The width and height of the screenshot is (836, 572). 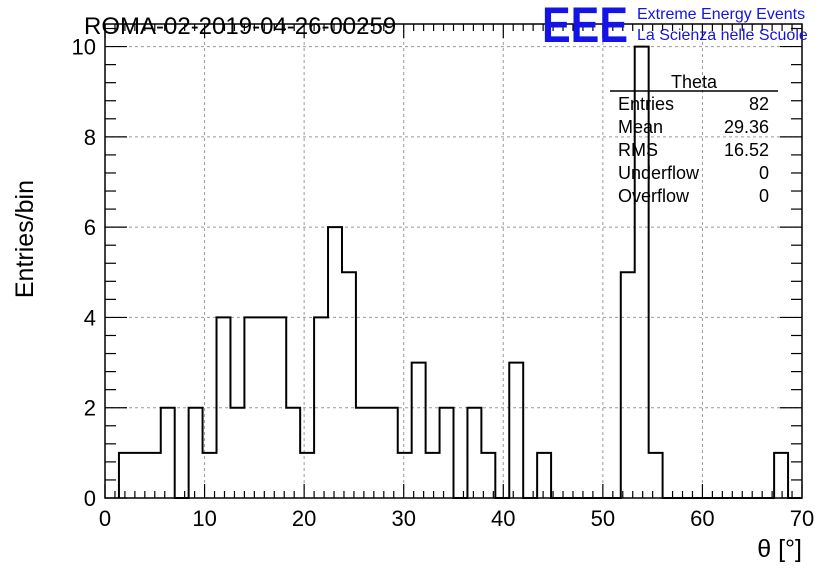 I want to click on stats-label: RMS, so click(x=638, y=150).